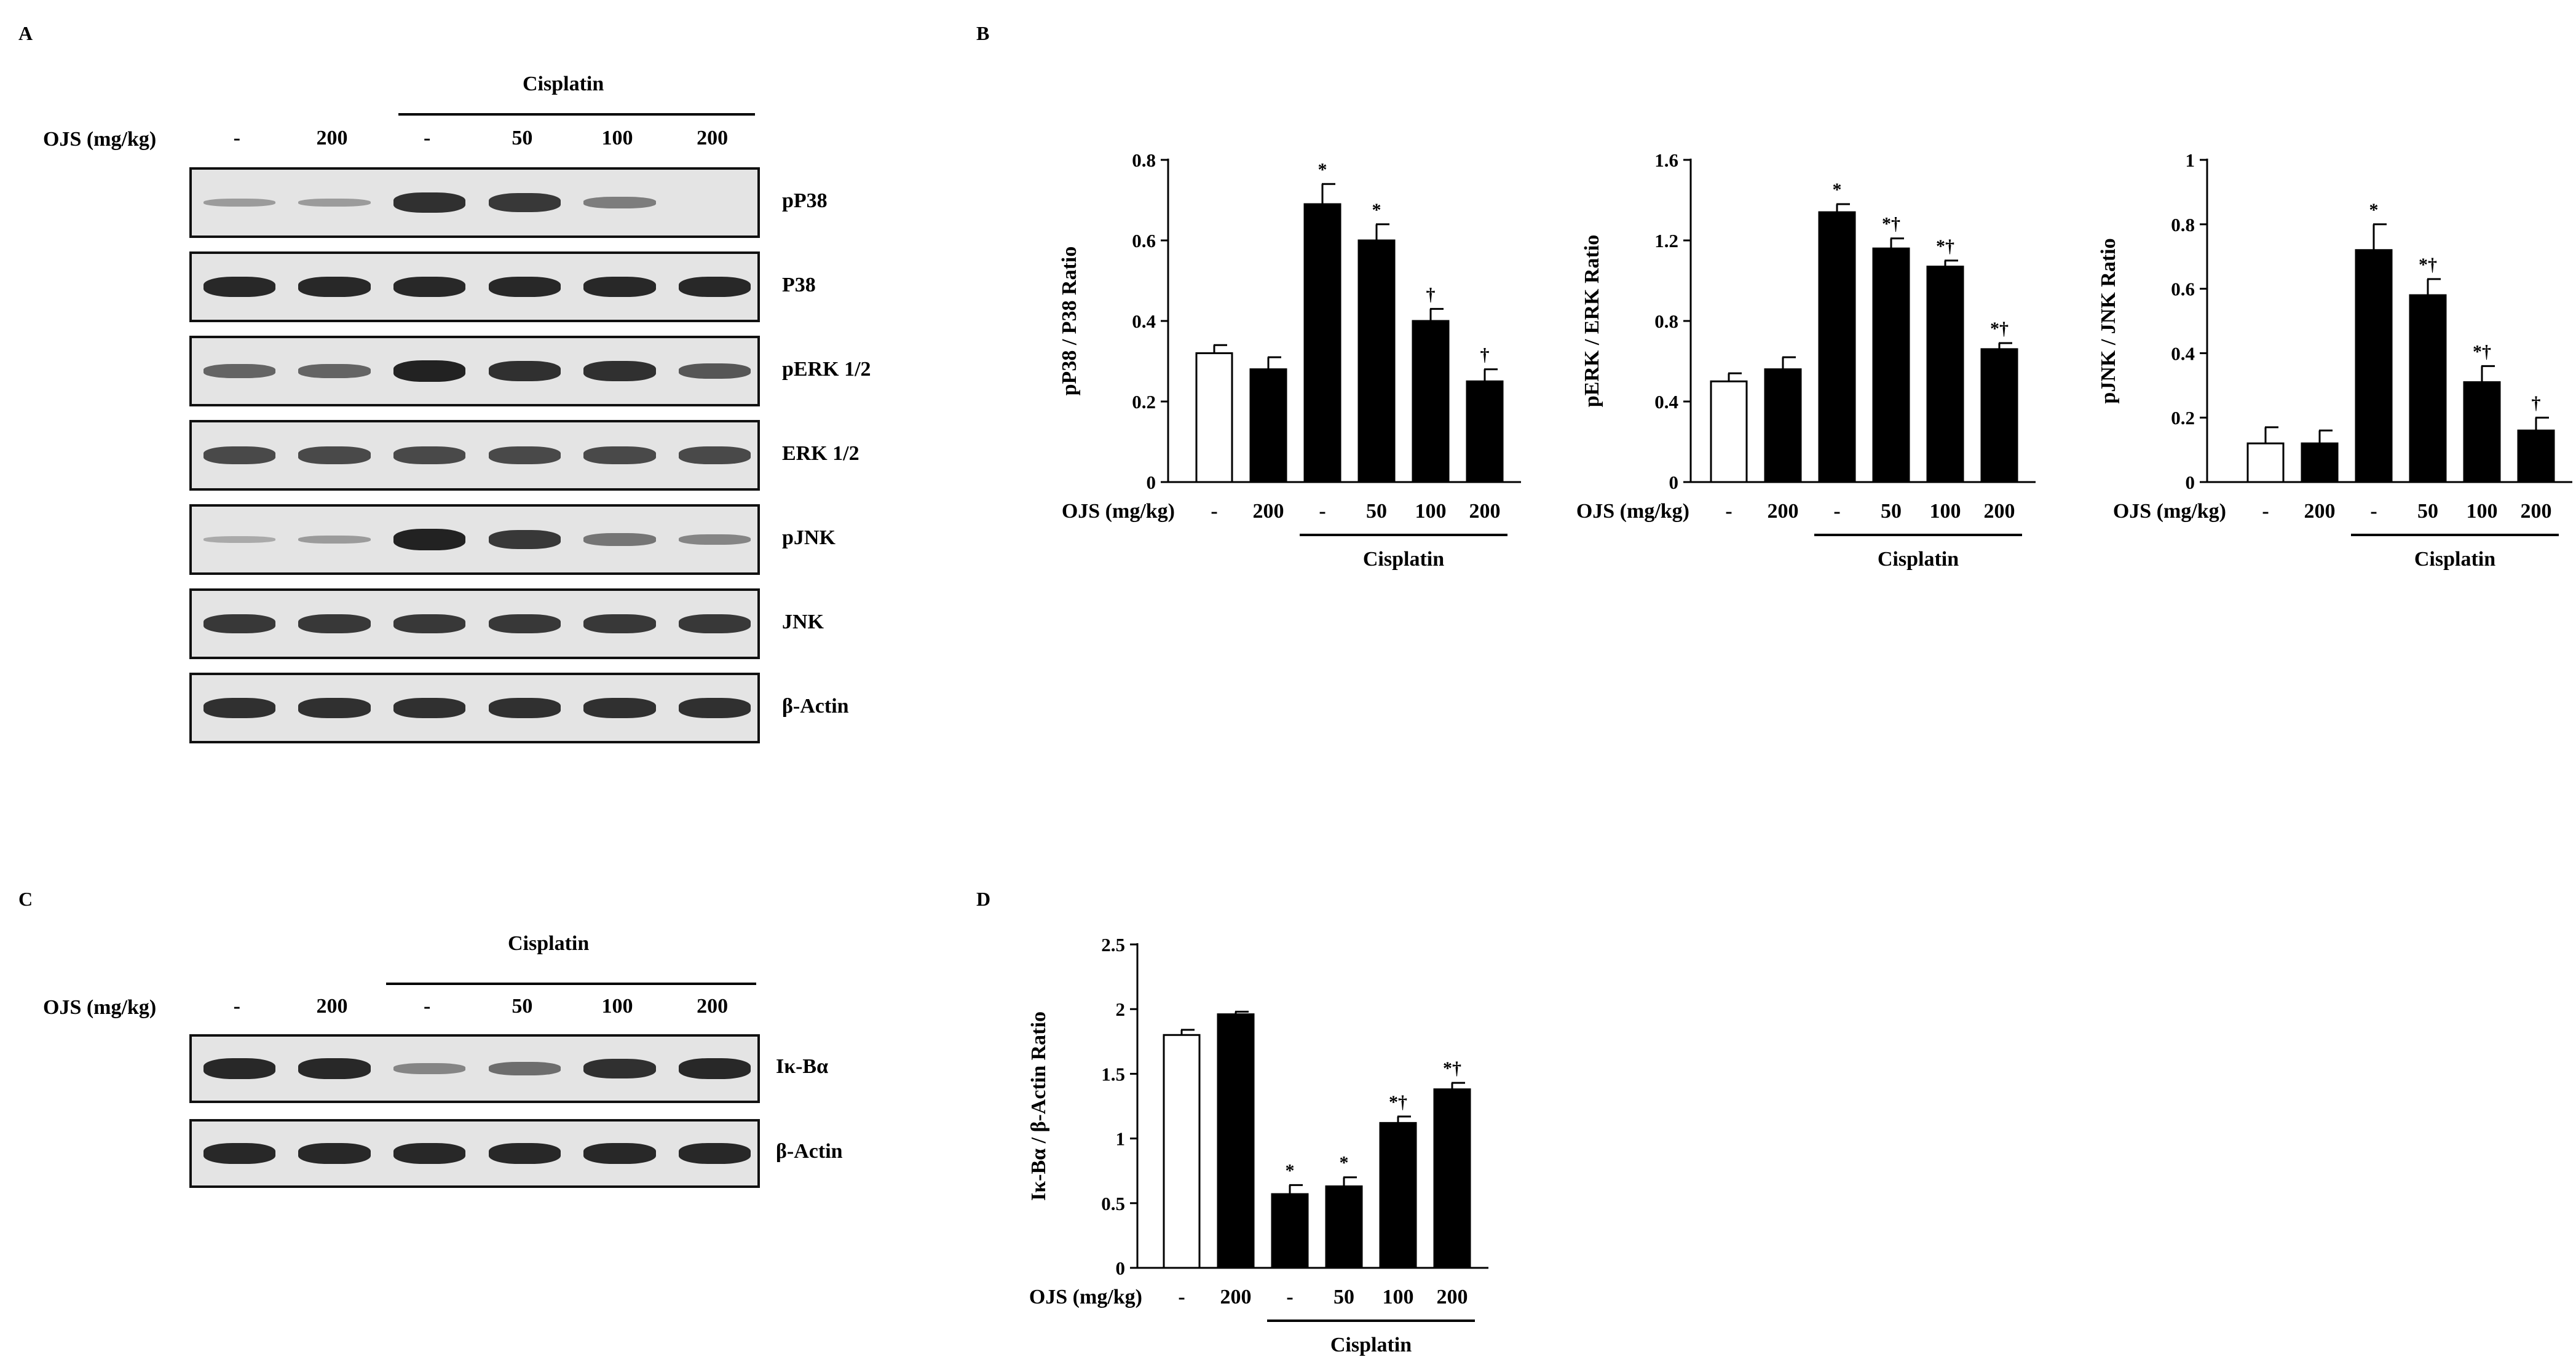  Describe the element at coordinates (1666, 402) in the screenshot. I see `y-tick-label: 0.4` at that location.